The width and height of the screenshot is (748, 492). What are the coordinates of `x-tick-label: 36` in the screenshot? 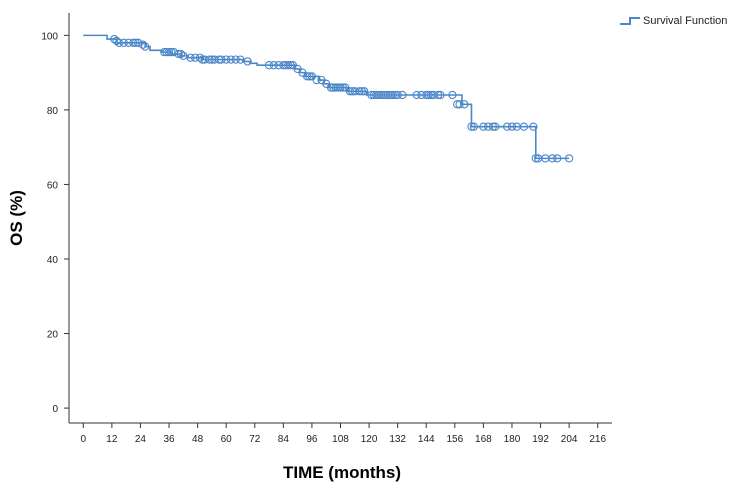 It's located at (169, 439).